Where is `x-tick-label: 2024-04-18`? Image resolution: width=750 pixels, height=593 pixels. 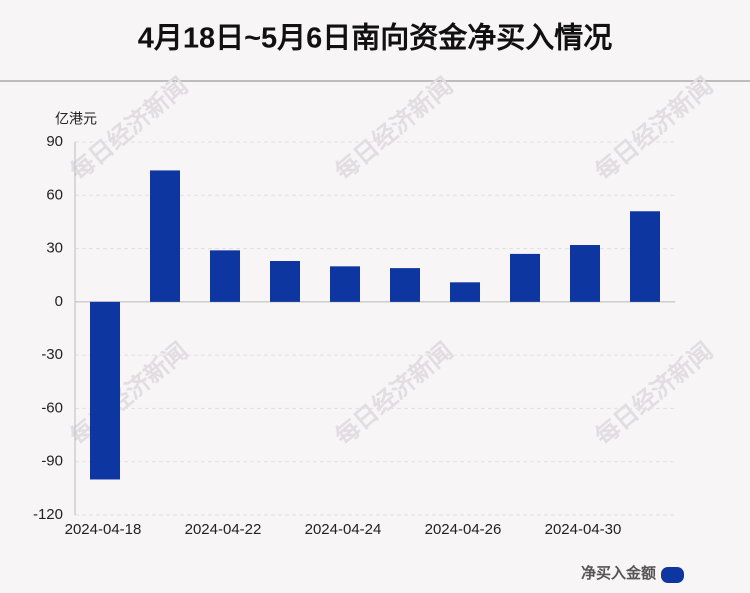 x-tick-label: 2024-04-18 is located at coordinates (103, 529).